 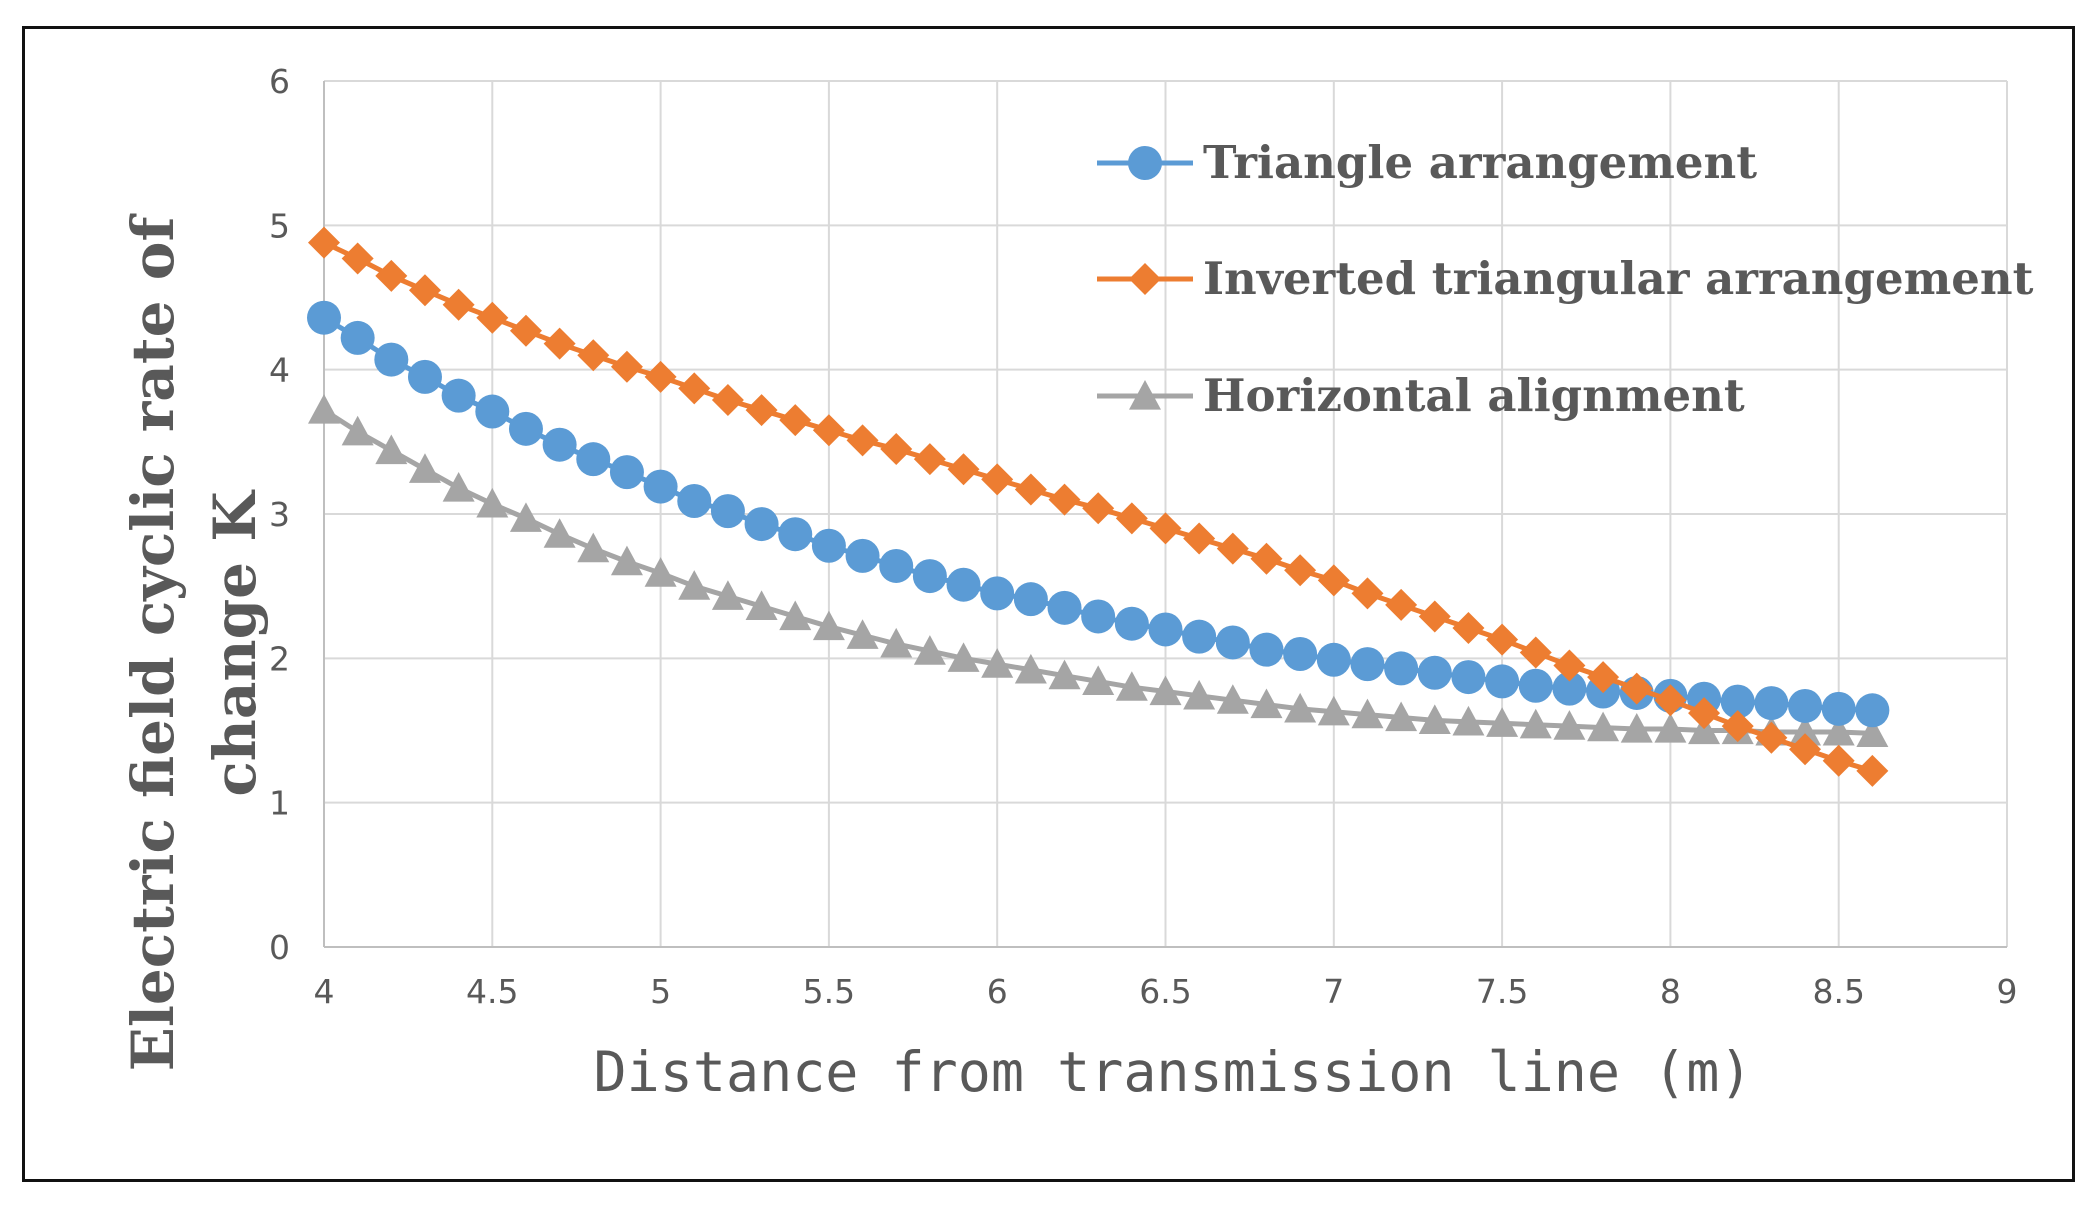 What do you see at coordinates (1618, 278) in the screenshot?
I see `legend-label: Inverted triangular arrangement` at bounding box center [1618, 278].